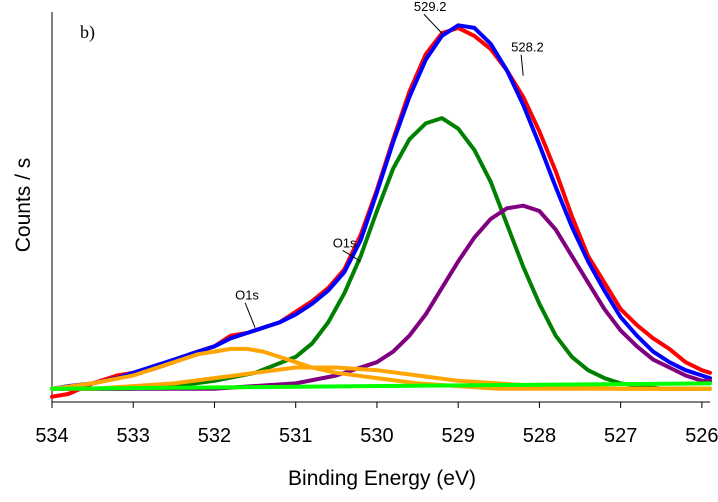  Describe the element at coordinates (376, 436) in the screenshot. I see `x-tick-label: 530` at that location.